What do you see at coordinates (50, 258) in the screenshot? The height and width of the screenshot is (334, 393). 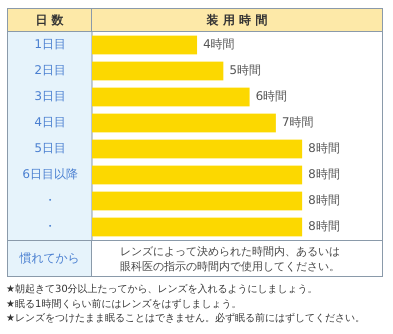 I see `text: 慣れてから` at bounding box center [50, 258].